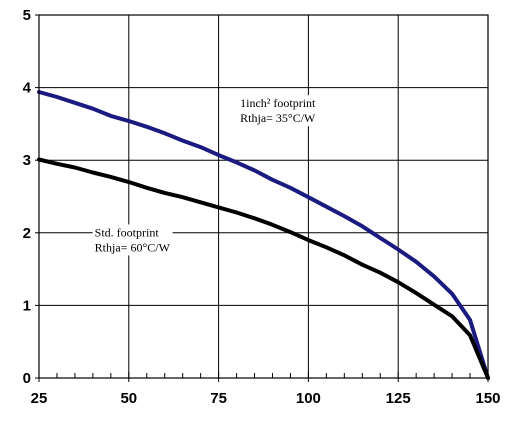 The image size is (508, 422). Describe the element at coordinates (39, 398) in the screenshot. I see `x-tick-label: 25` at that location.